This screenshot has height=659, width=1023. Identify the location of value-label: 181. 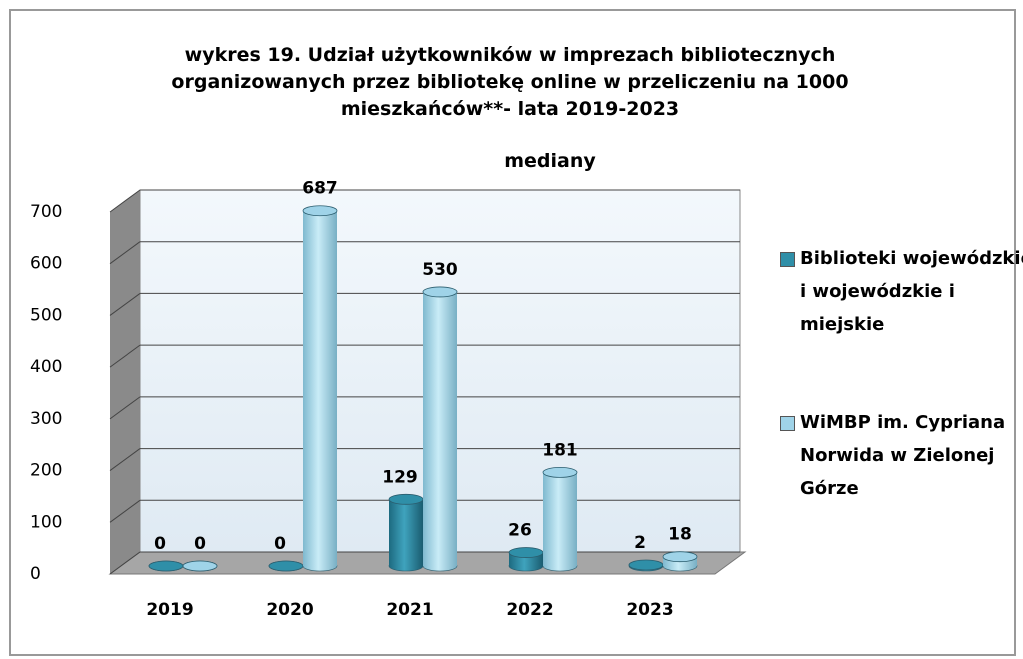
(560, 450).